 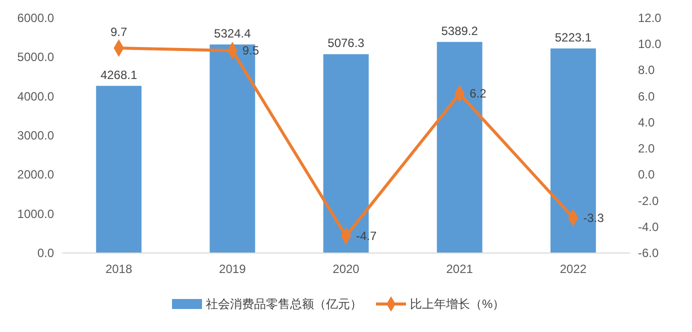 What do you see at coordinates (649, 253) in the screenshot?
I see `y2-tick-label: -6.0` at bounding box center [649, 253].